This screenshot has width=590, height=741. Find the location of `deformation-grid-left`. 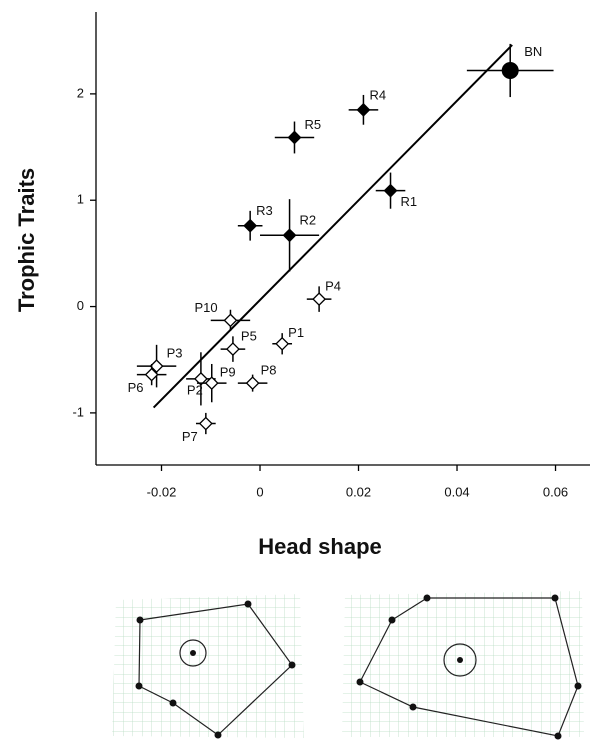

deformation-grid-left is located at coordinates (208, 666).